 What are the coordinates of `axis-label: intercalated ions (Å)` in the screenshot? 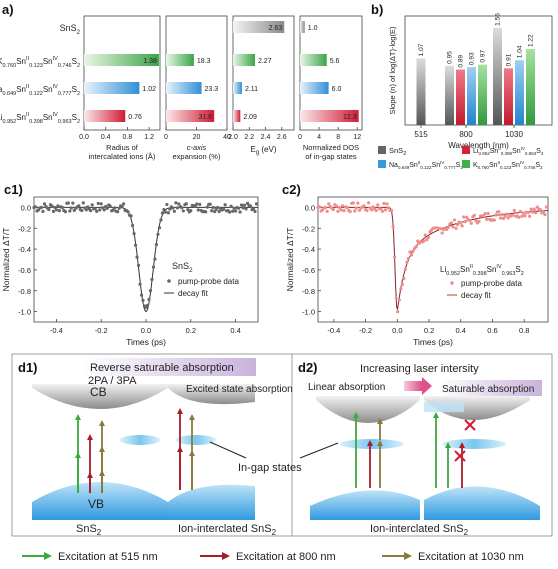 It's located at (122, 156).